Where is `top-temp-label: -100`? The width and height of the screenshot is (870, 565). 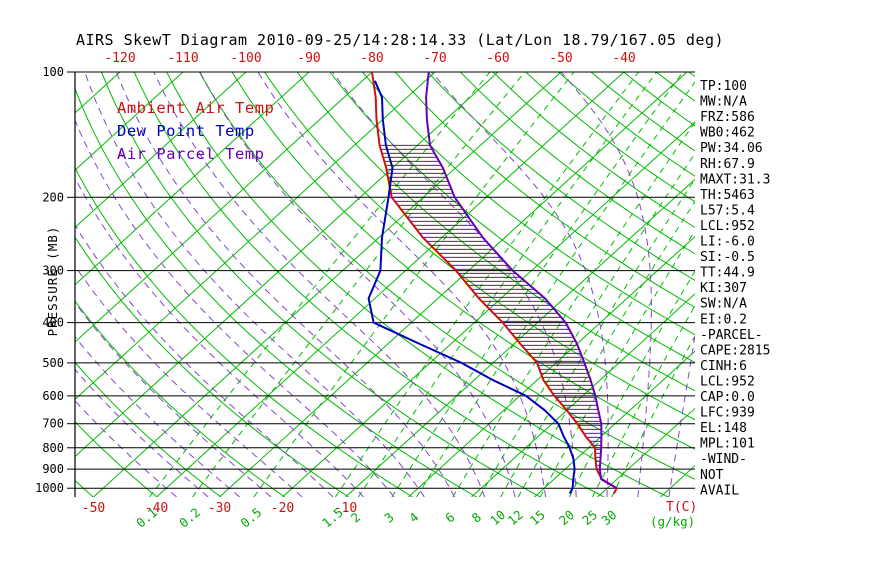 top-temp-label: -100 is located at coordinates (245, 58).